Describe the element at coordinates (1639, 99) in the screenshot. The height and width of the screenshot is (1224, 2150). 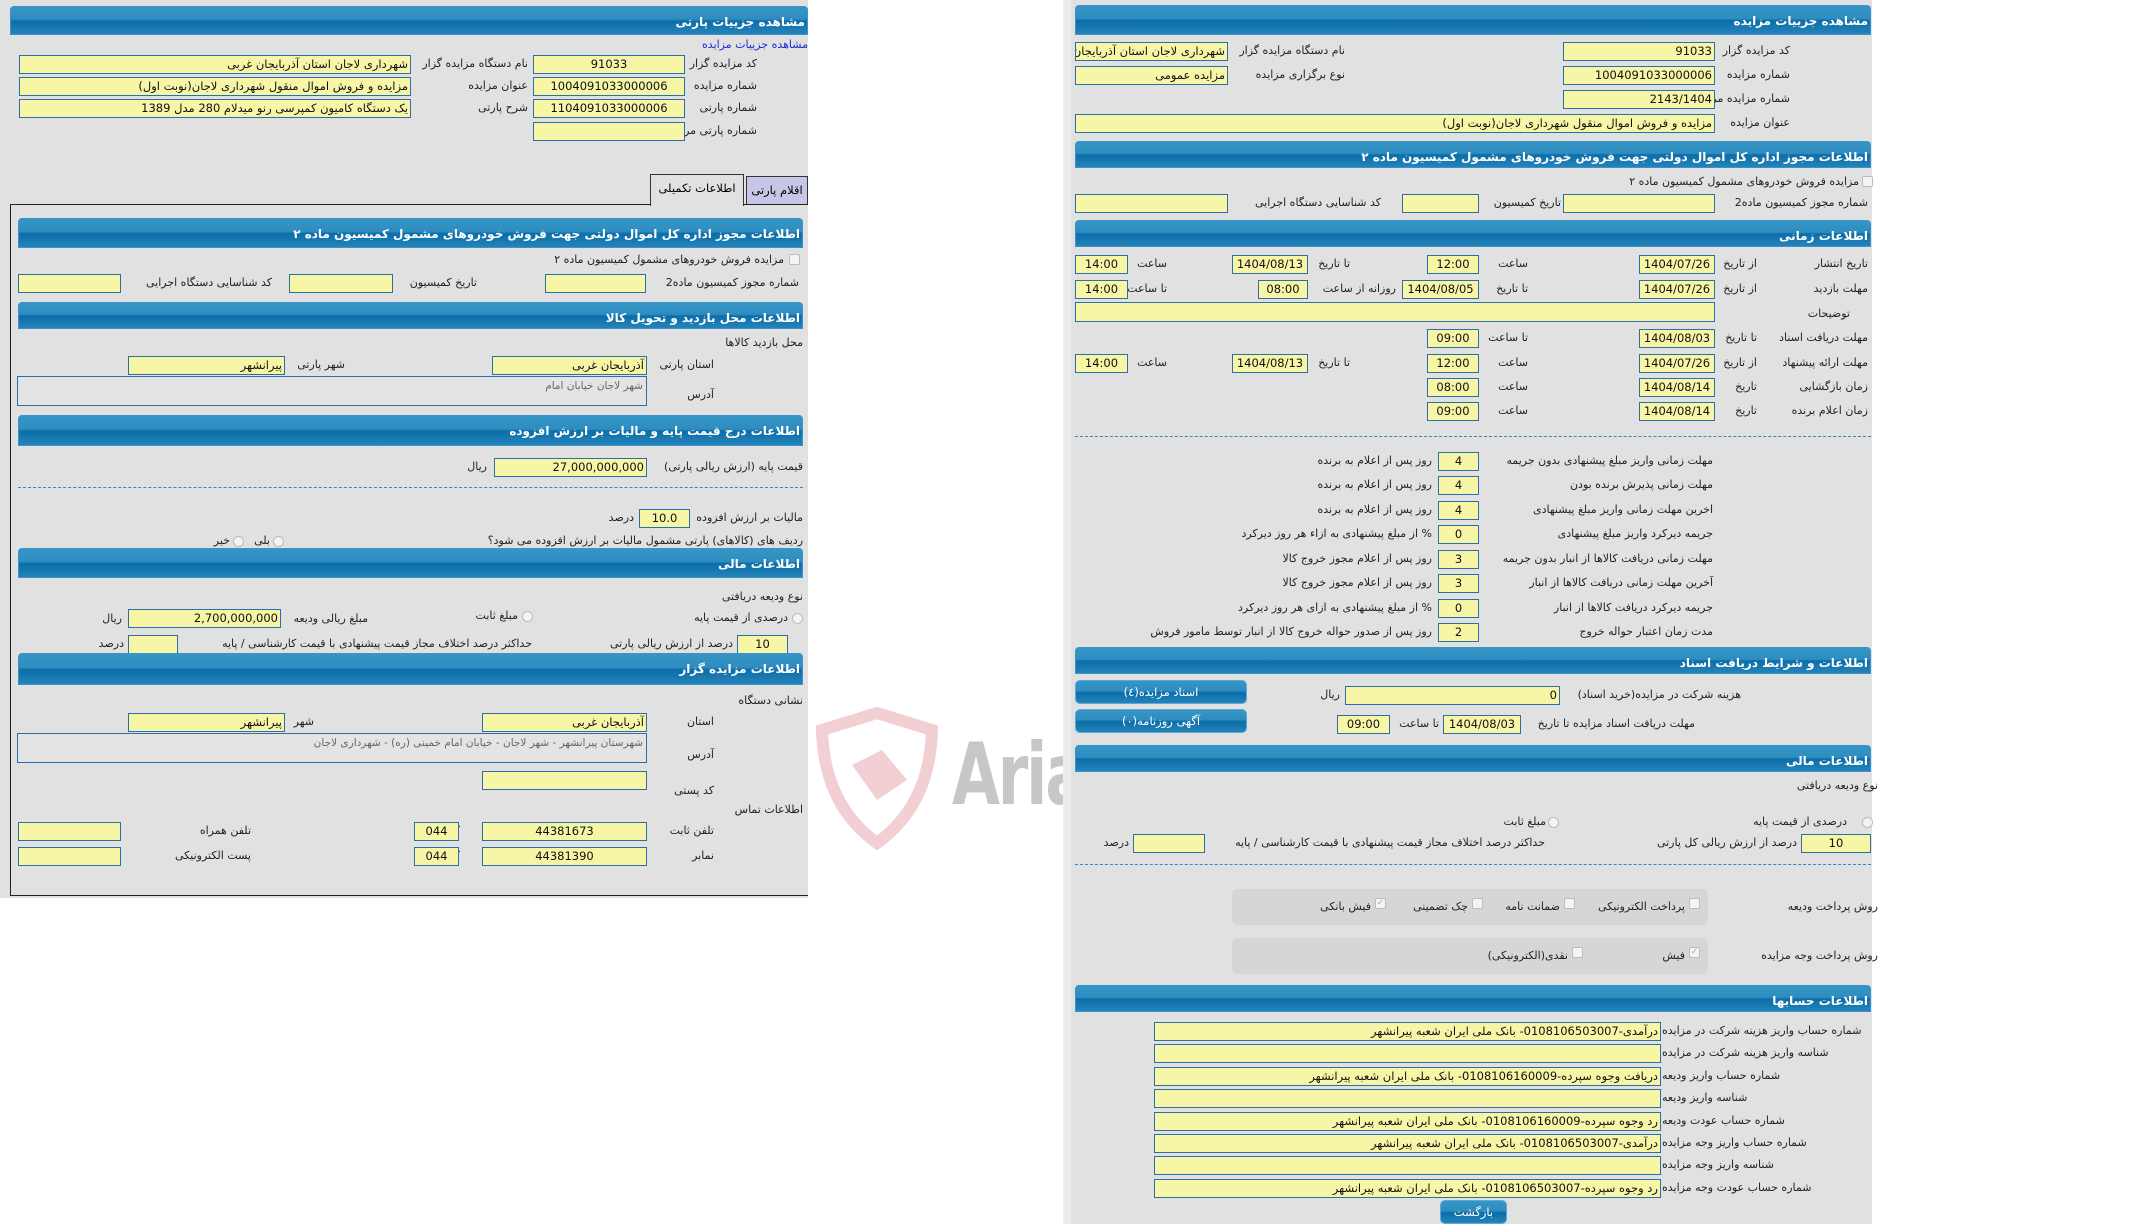
I see `ref-number-field: 2143/1404` at that location.